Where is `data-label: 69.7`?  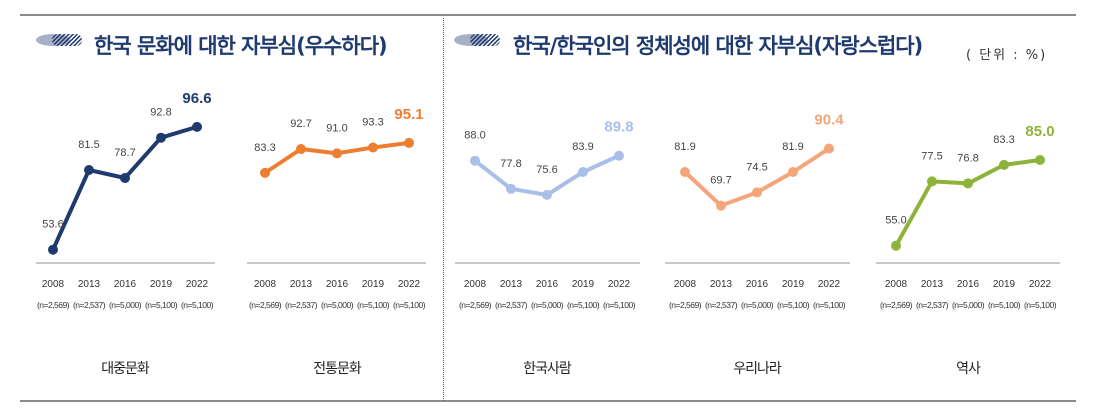
data-label: 69.7 is located at coordinates (720, 181).